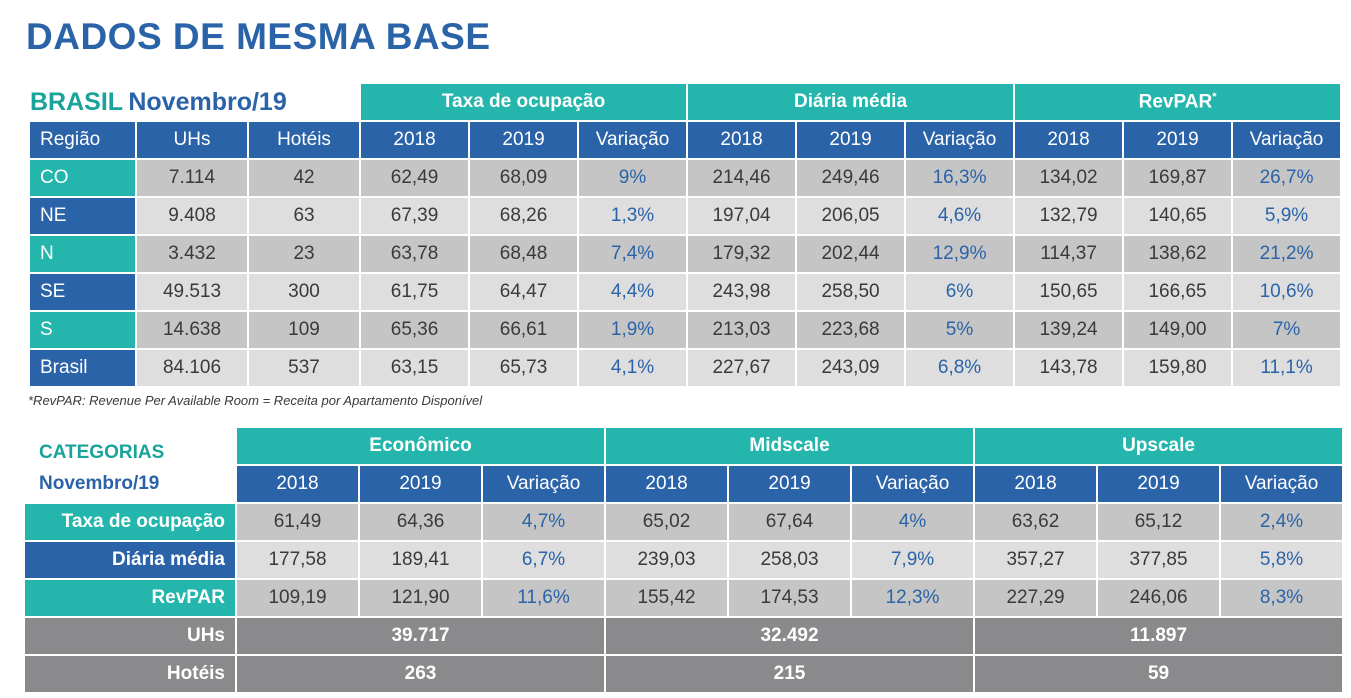  What do you see at coordinates (192, 254) in the screenshot?
I see `table-cell: 3.432` at bounding box center [192, 254].